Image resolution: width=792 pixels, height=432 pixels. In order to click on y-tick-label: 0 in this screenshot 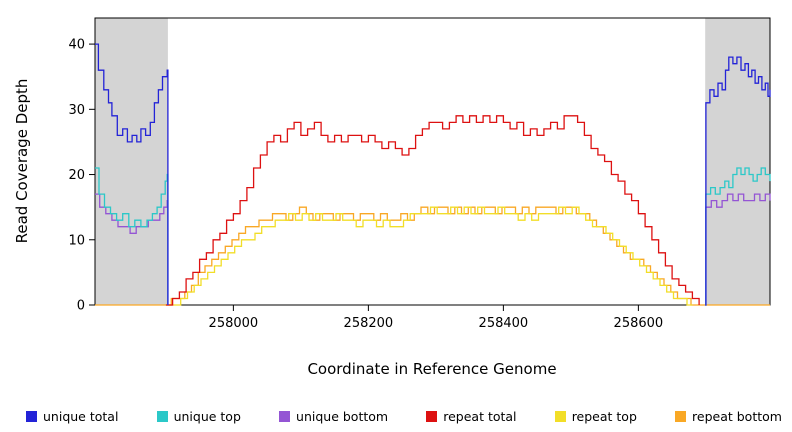, I will do `click(81, 306)`.